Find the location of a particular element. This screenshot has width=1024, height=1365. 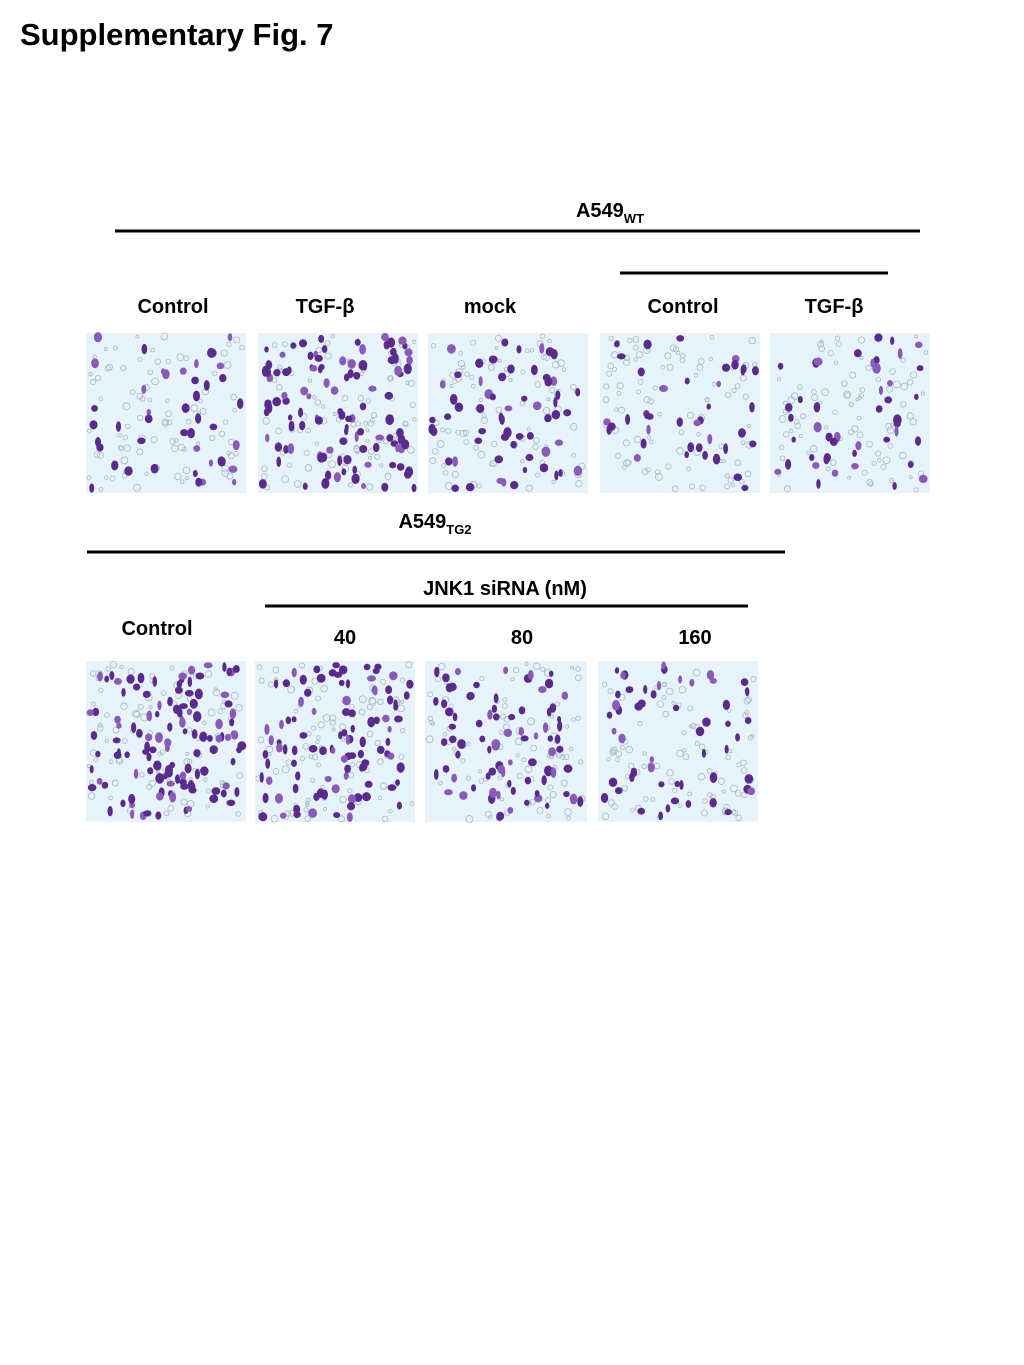

column-label: 80 is located at coordinates (522, 638).